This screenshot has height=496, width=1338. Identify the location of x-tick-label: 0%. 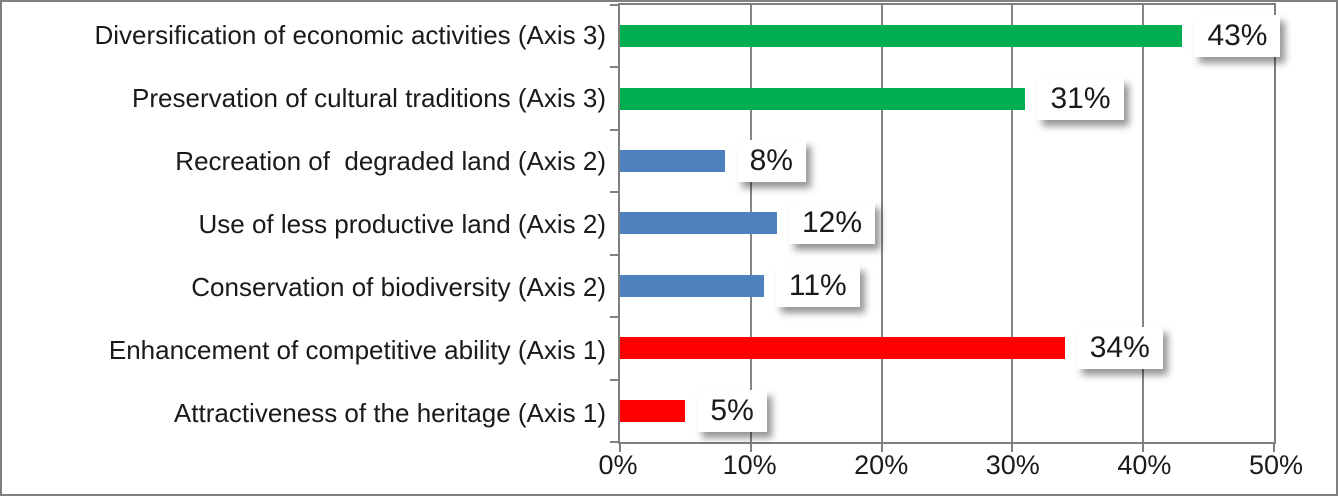
(618, 465).